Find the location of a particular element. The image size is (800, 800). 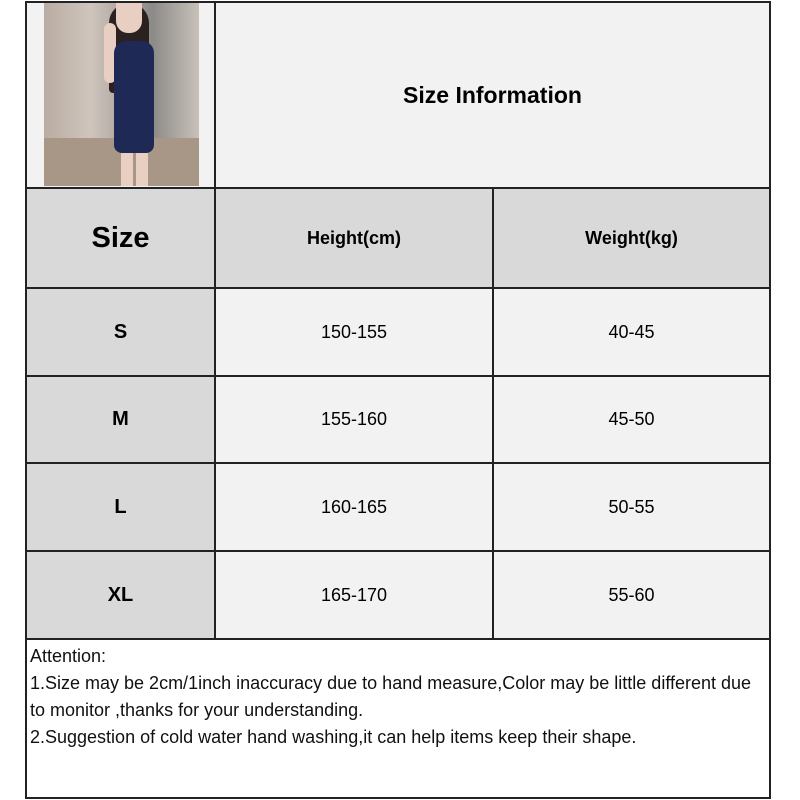

table-cell-weight: 40-45 is located at coordinates (631, 332).